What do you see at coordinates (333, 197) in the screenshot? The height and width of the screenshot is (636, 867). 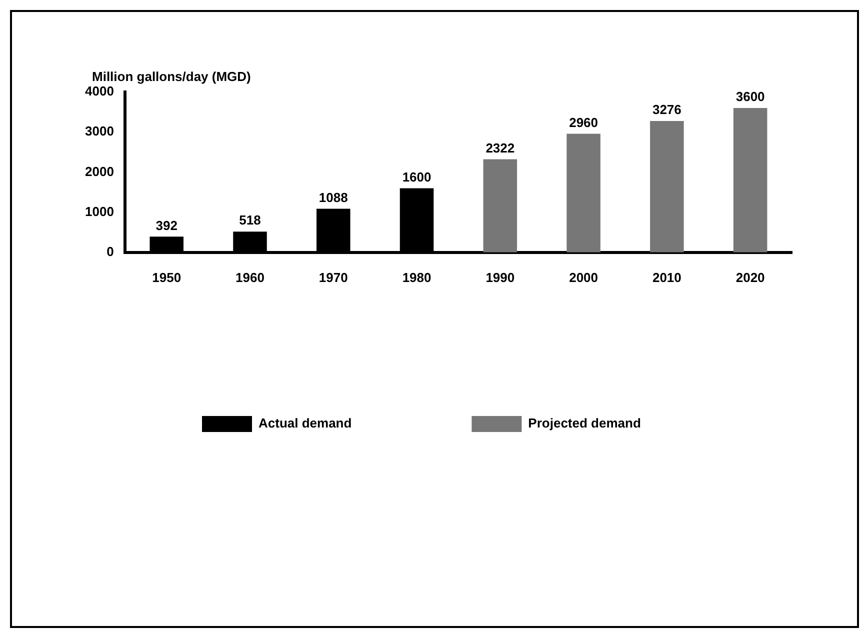 I see `data-label: 1088` at bounding box center [333, 197].